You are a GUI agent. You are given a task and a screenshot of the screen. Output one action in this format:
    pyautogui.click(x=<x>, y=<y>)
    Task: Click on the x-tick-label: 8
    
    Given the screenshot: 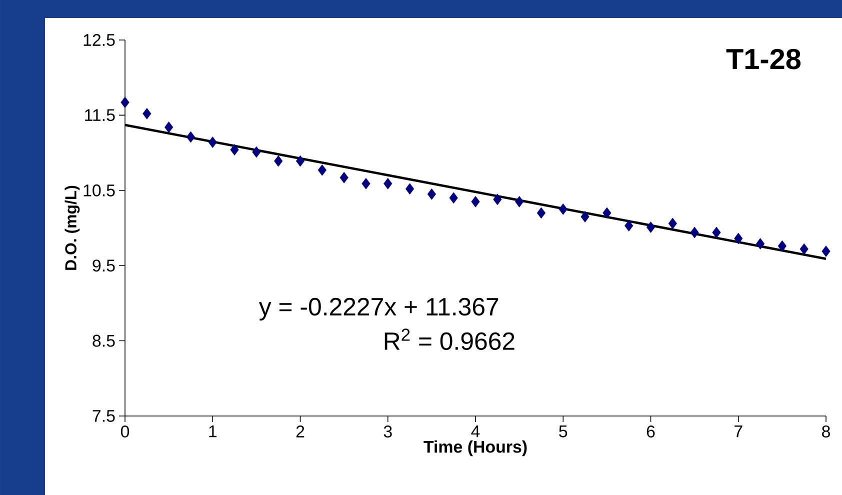 What is the action you would take?
    pyautogui.click(x=826, y=432)
    